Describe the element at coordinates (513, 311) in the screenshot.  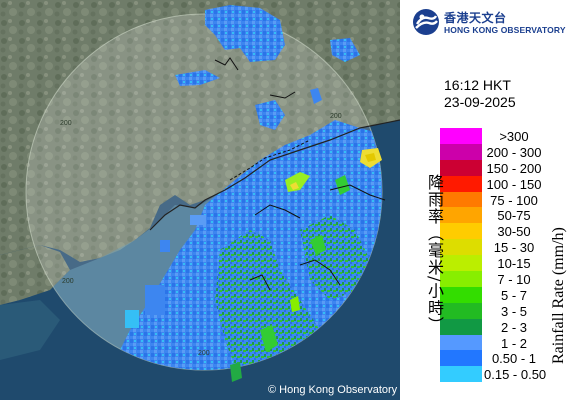
I see `legend-label: 3 - 5` at that location.